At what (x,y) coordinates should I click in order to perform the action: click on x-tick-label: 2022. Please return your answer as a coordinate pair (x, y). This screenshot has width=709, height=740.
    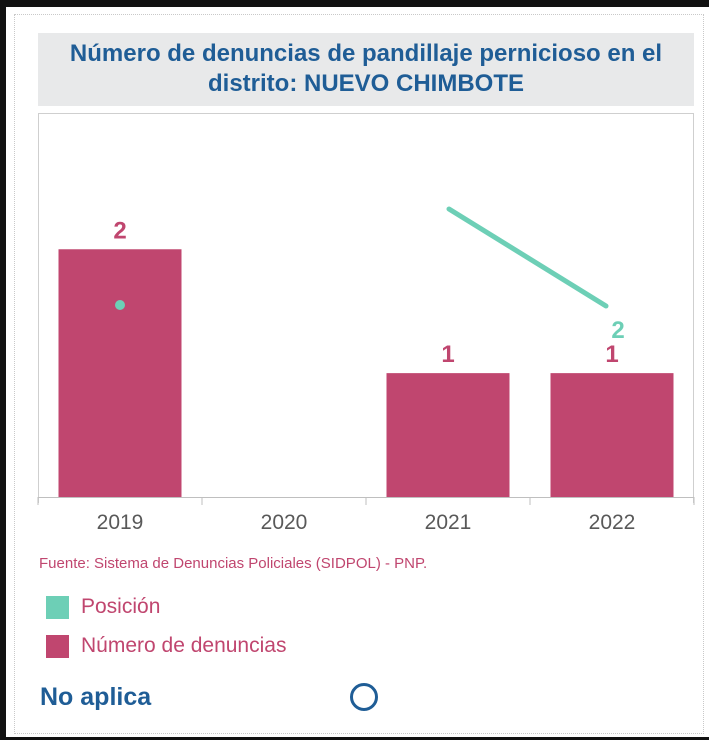
    Looking at the image, I should click on (612, 522).